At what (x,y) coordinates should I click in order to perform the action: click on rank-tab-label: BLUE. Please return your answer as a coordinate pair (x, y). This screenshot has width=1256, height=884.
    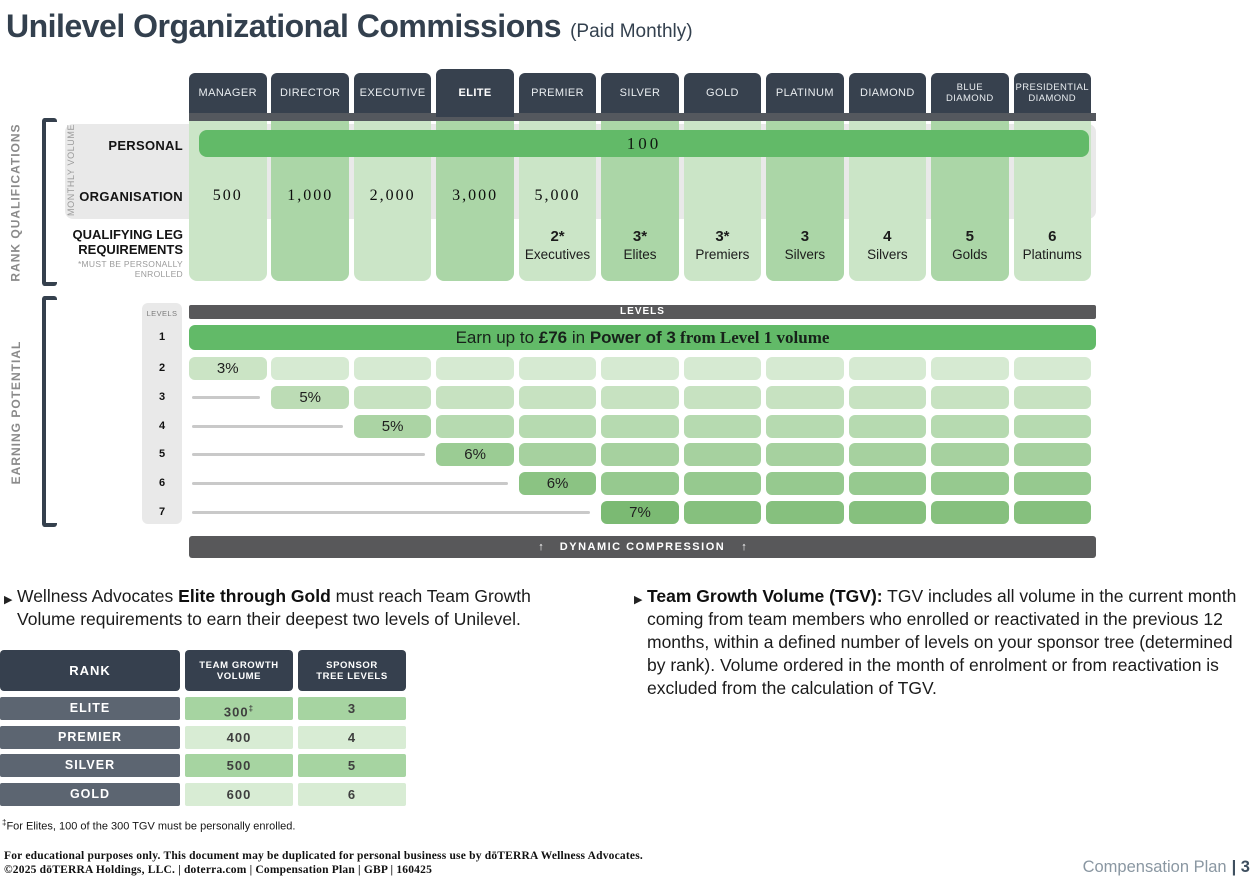
    Looking at the image, I should click on (969, 87).